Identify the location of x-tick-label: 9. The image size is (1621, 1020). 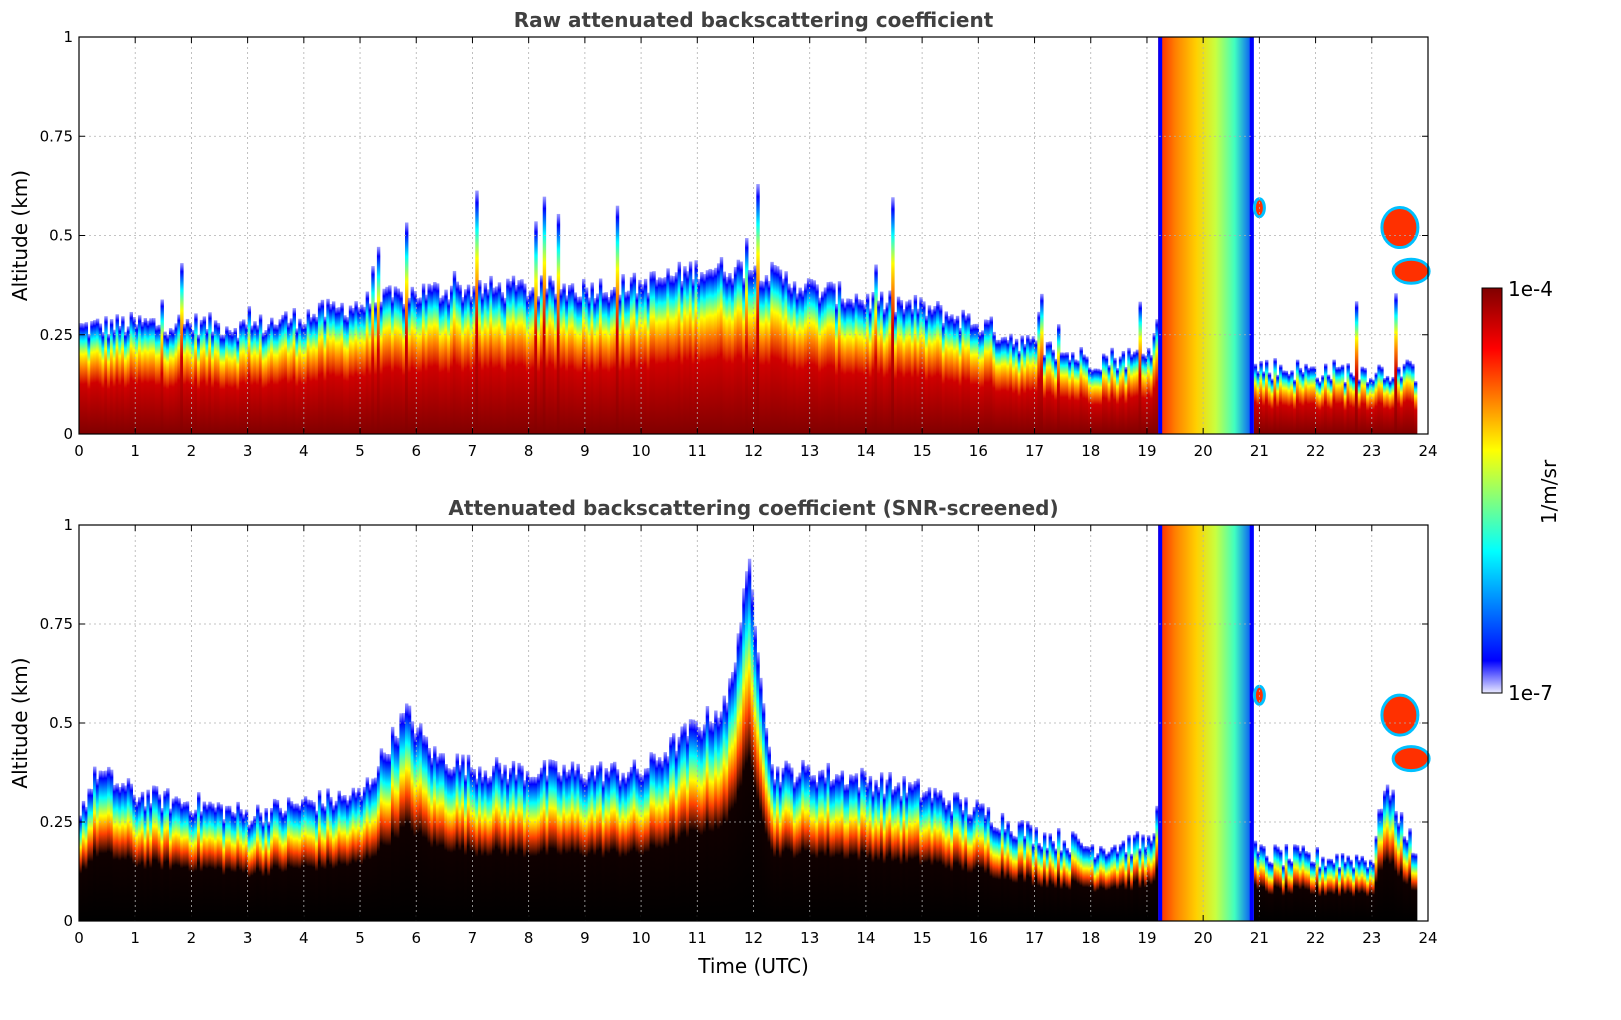
(585, 938).